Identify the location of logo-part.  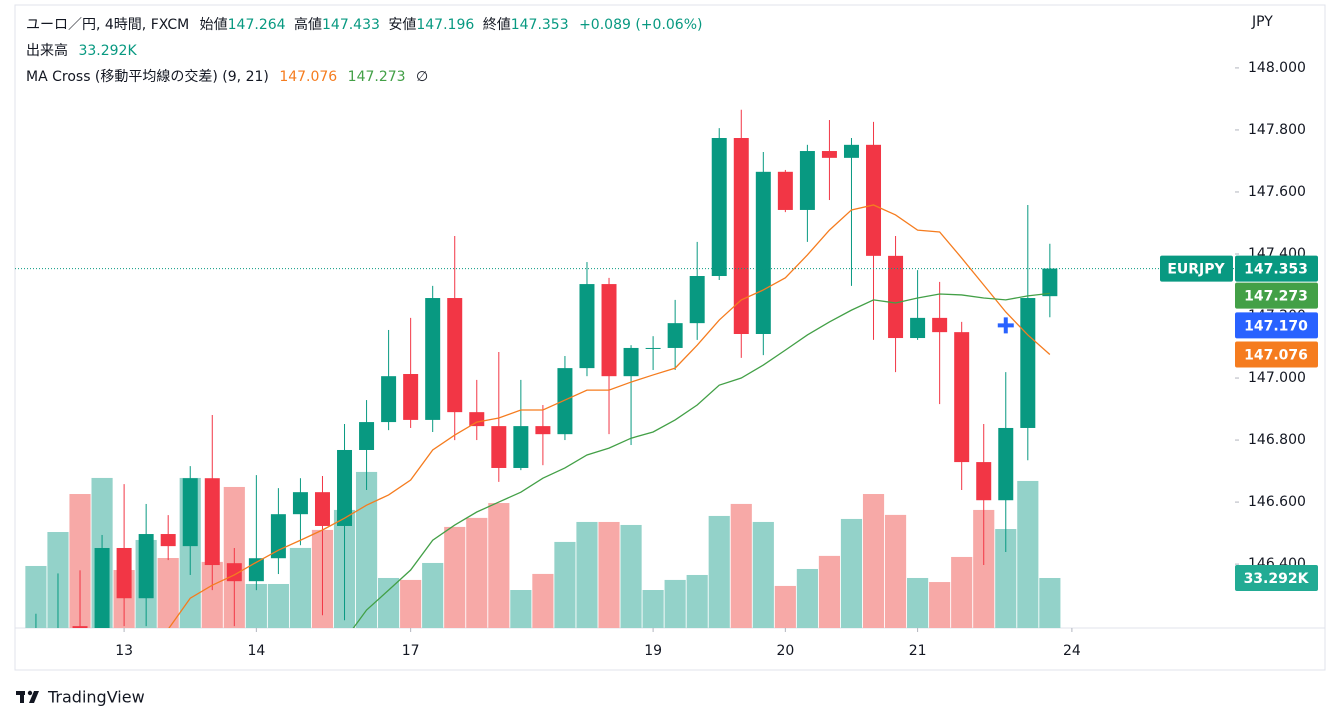
(30, 693).